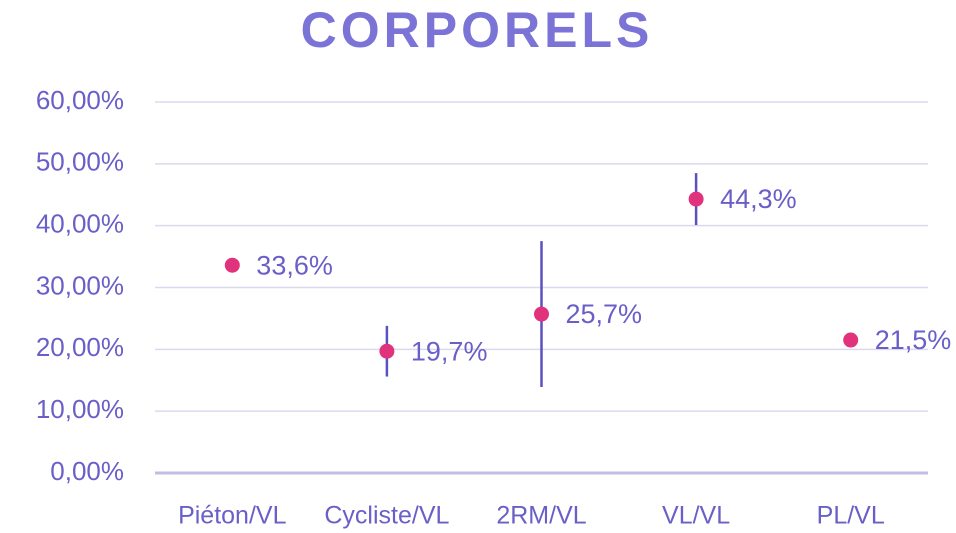 This screenshot has height=533, width=956. I want to click on value-label: 33,6%, so click(294, 265).